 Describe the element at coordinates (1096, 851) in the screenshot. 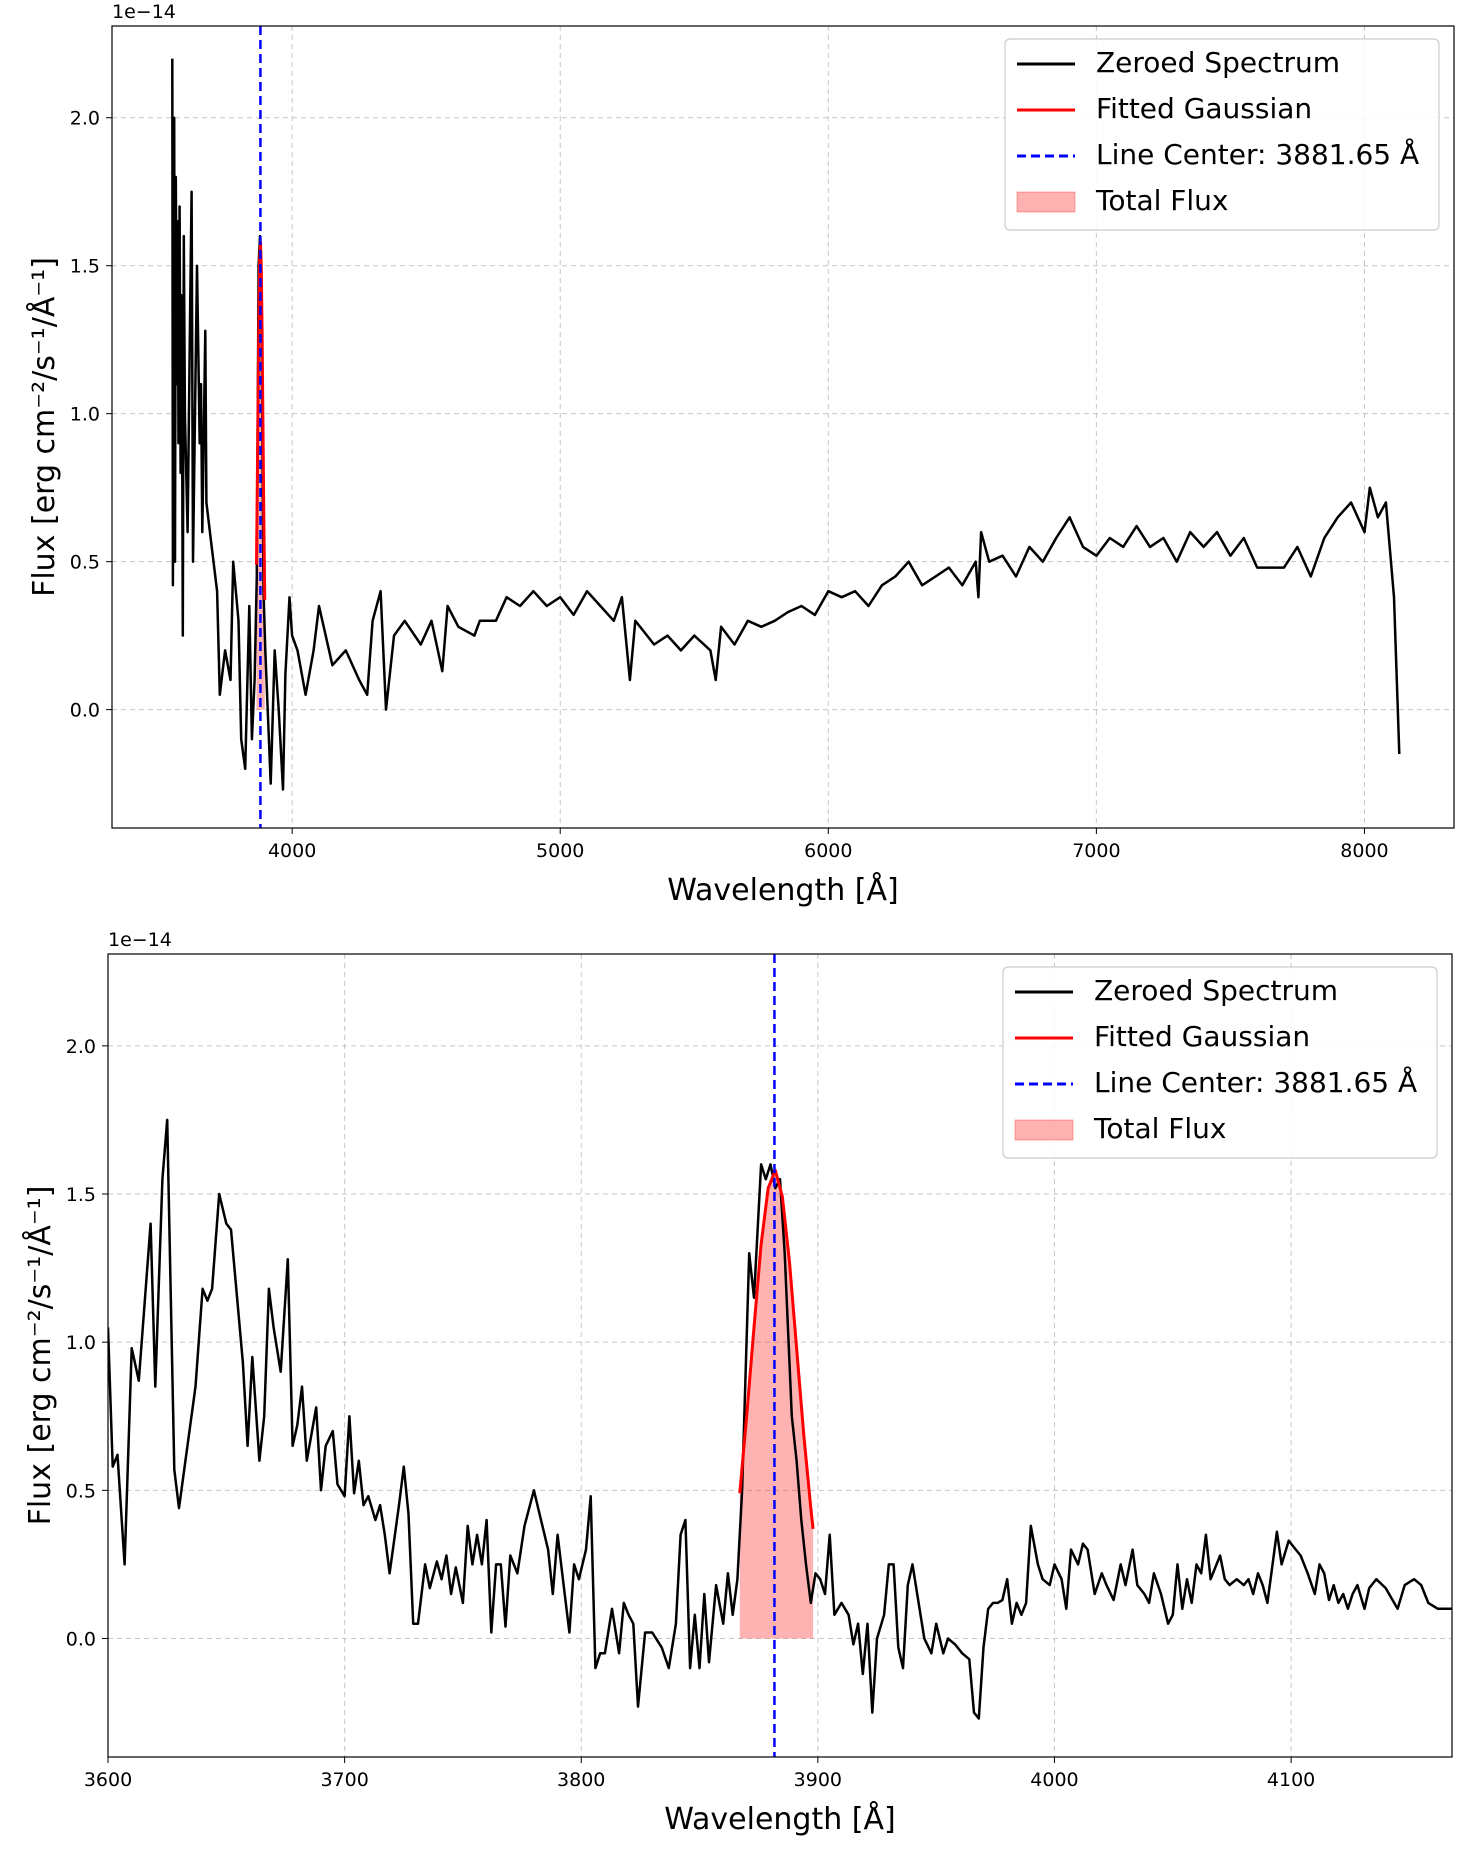

I see `x-tick-label: 7000` at that location.